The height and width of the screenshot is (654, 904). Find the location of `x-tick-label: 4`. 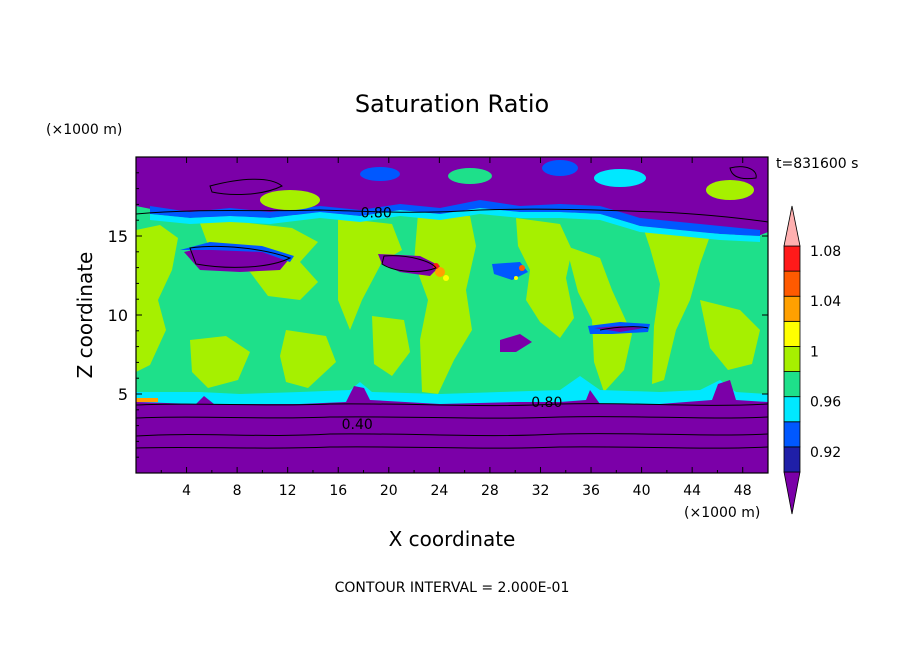

x-tick-label: 4 is located at coordinates (186, 491).